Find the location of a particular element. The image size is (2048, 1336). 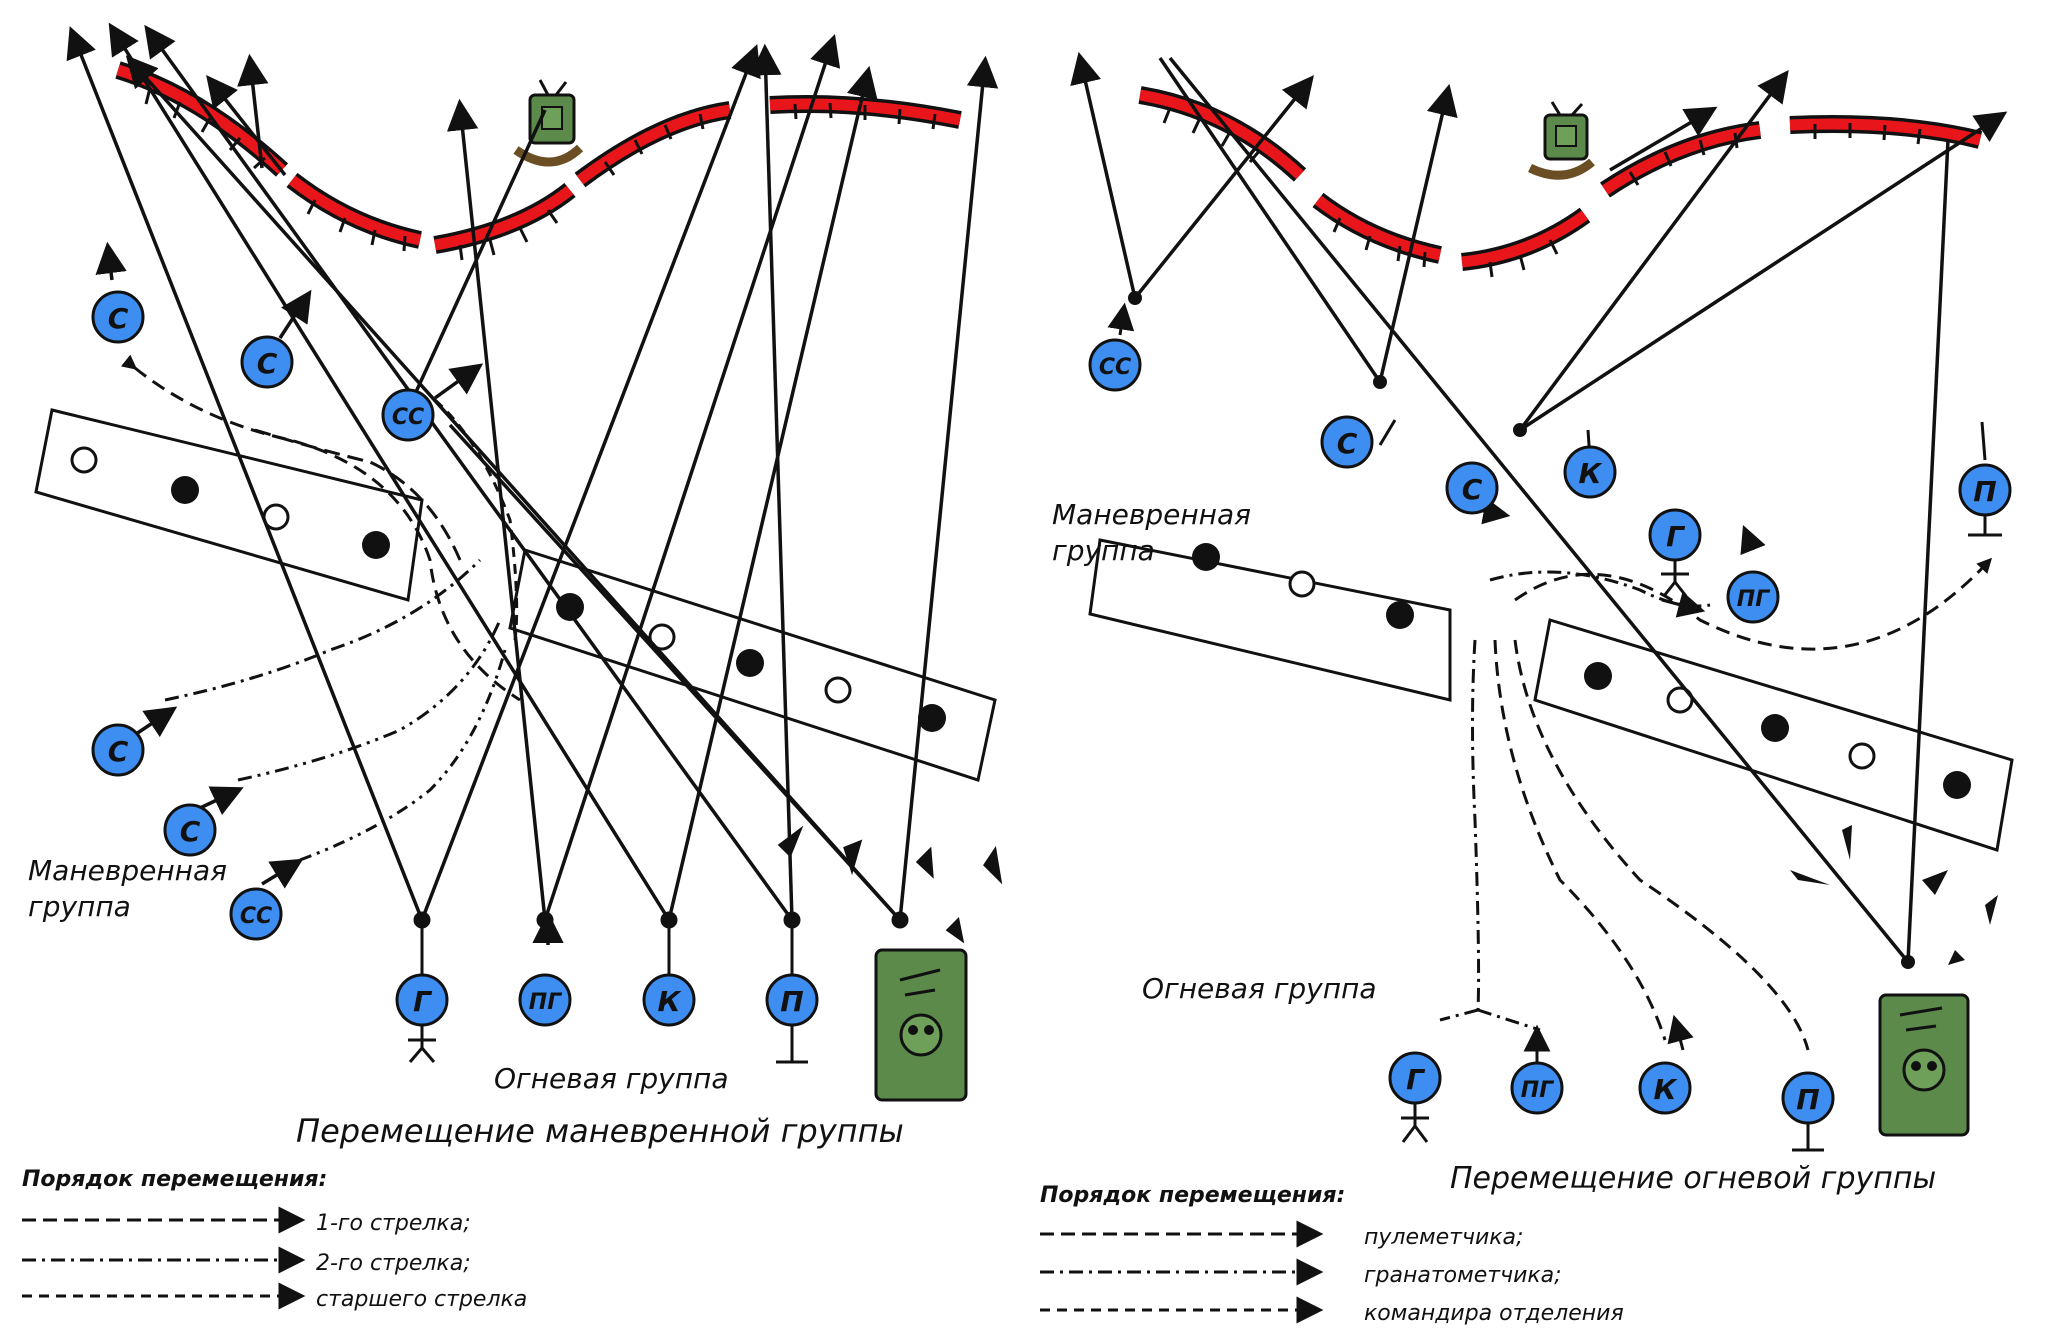

right-unit-c-mid: С is located at coordinates (1472, 488).